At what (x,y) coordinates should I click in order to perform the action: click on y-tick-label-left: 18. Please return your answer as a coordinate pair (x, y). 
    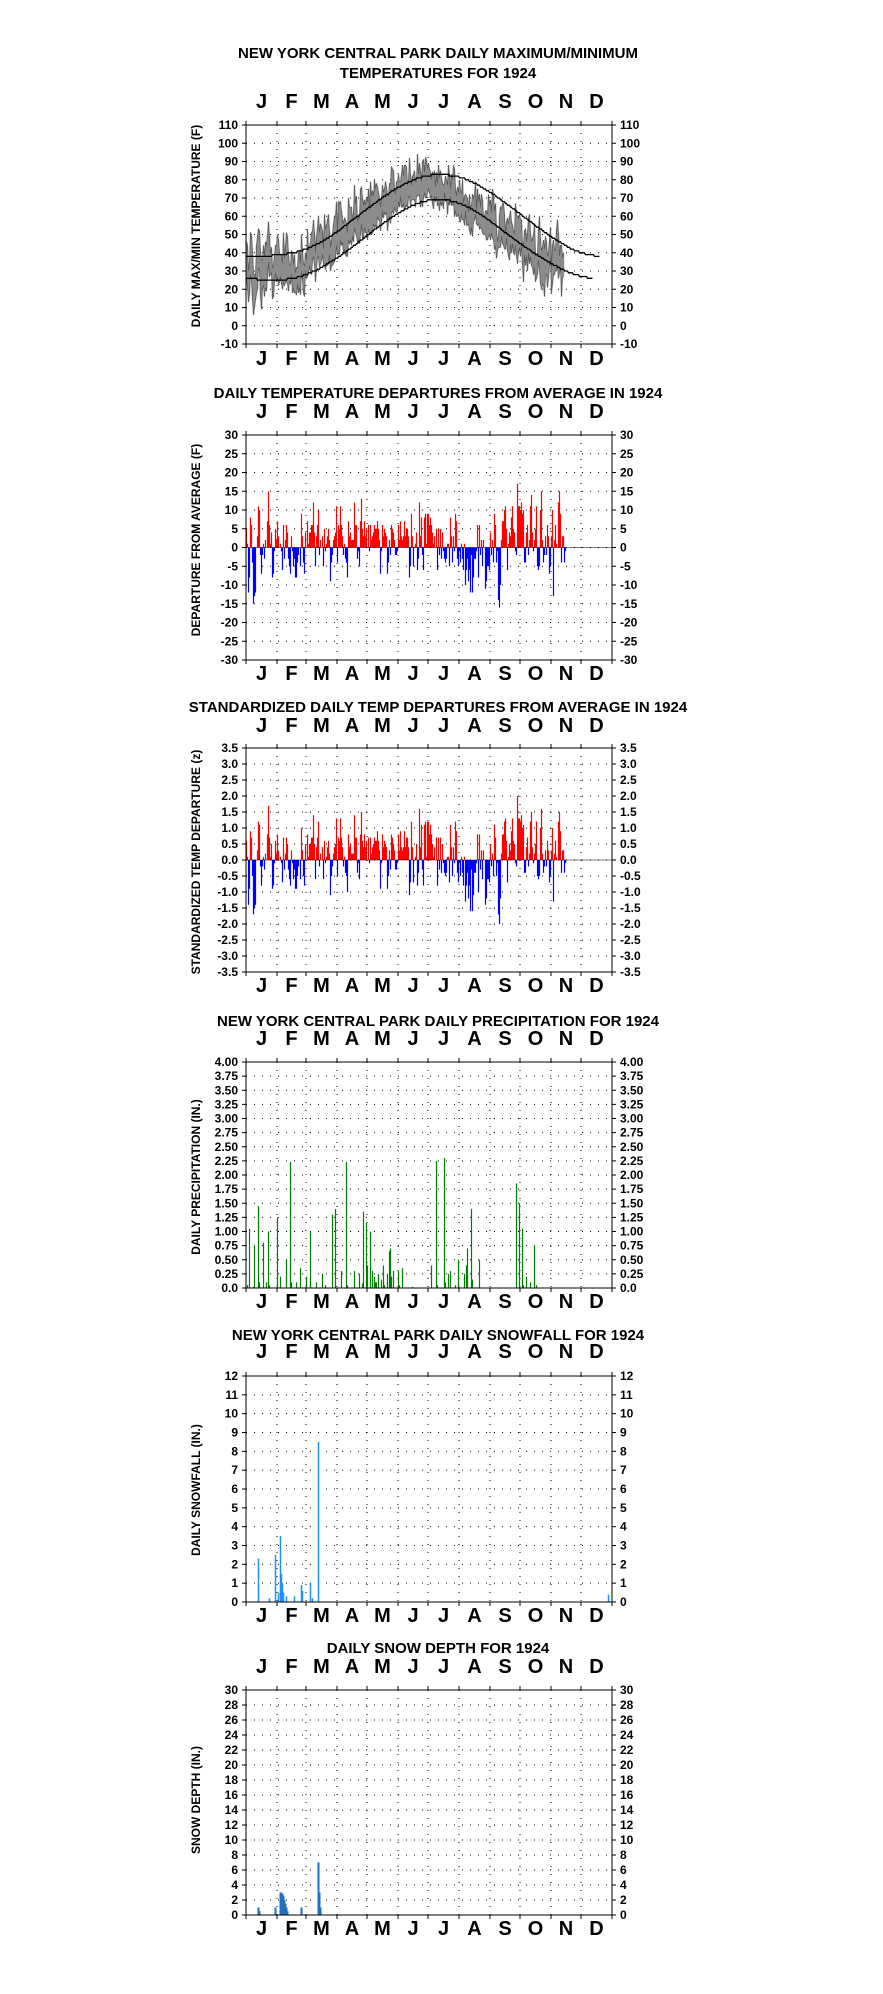
    Looking at the image, I should click on (232, 1780).